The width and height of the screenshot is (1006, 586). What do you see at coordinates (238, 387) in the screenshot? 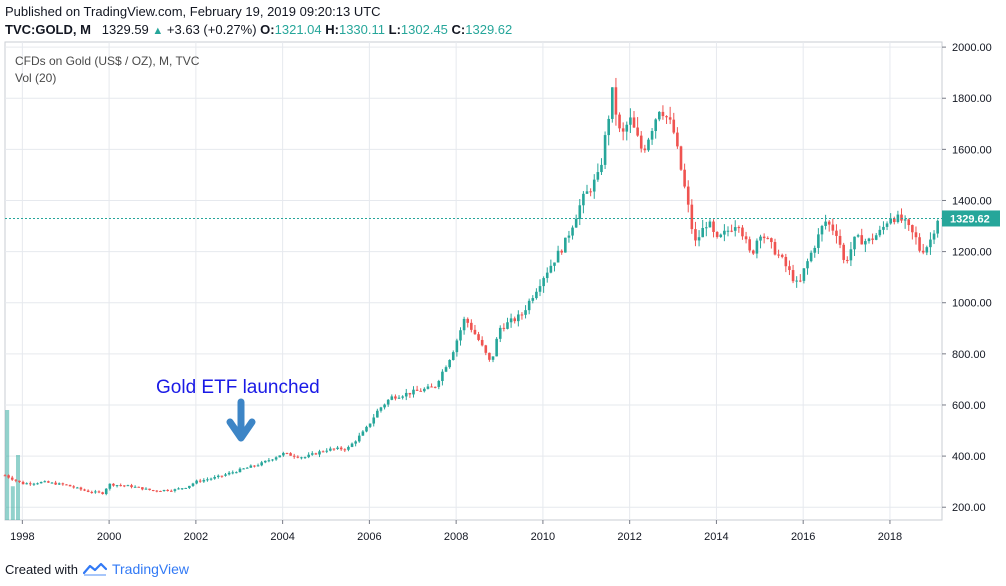
I see `etf-annotation-text: Gold ETF launched` at bounding box center [238, 387].